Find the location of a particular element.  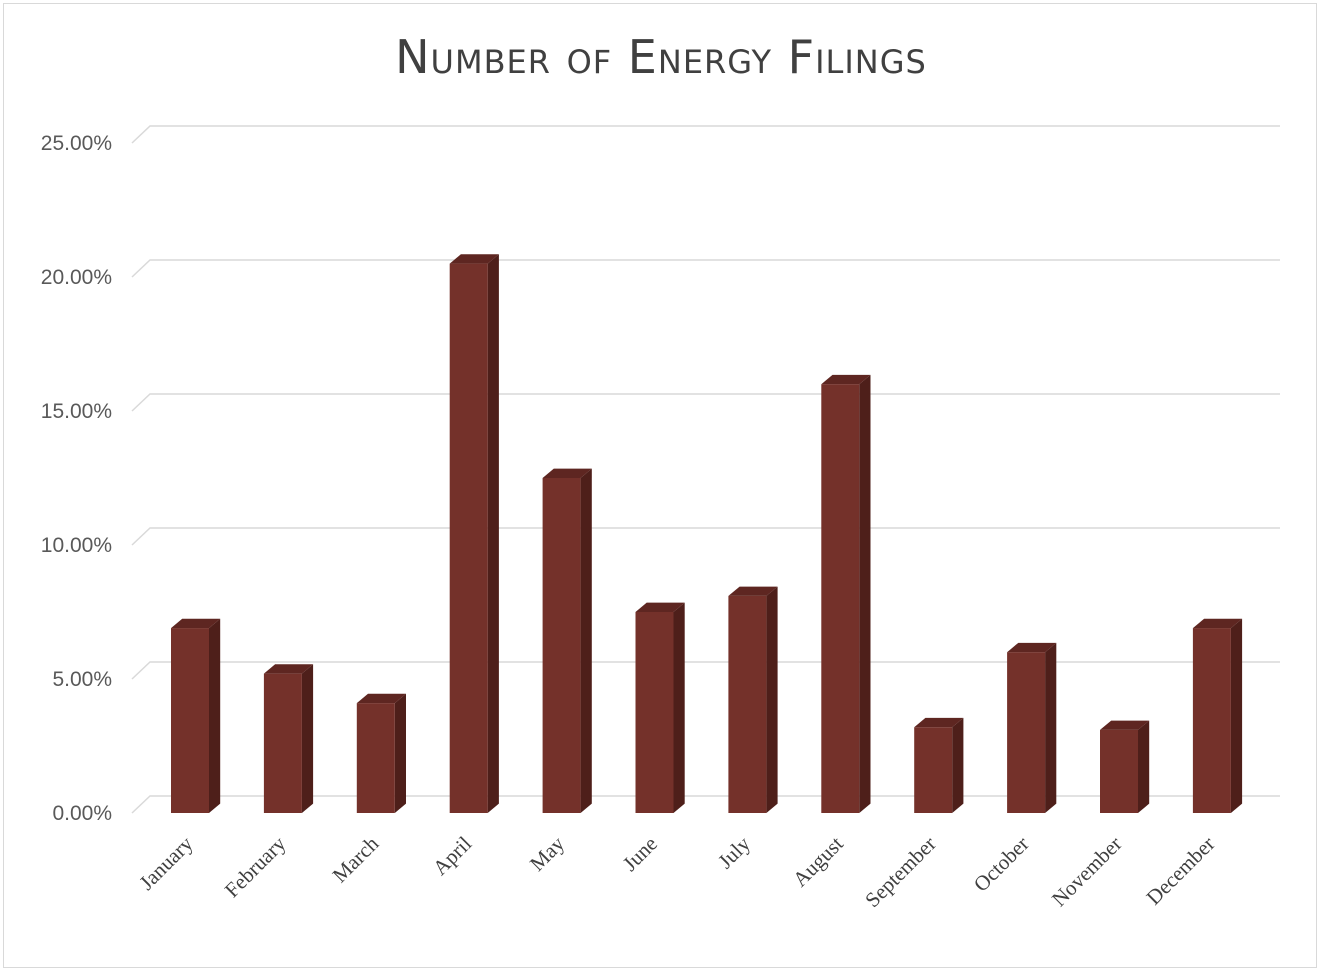

y-tick-label: 0.00% is located at coordinates (82, 813).